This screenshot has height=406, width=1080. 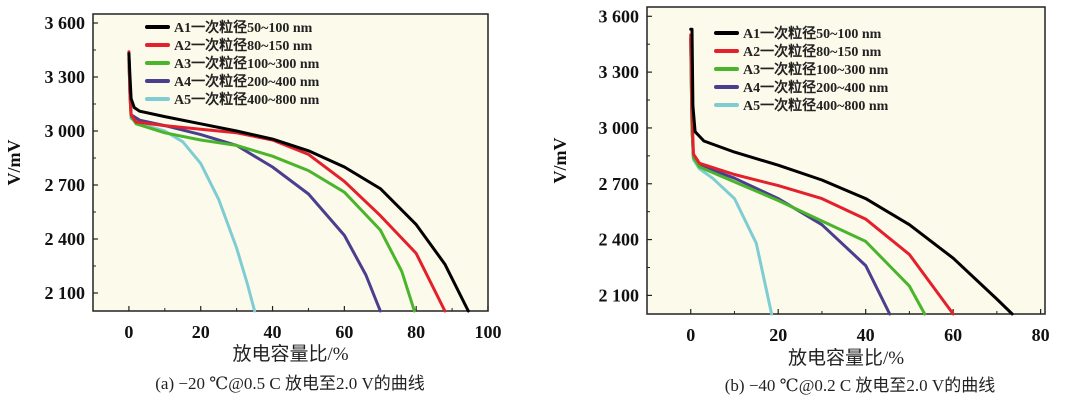 What do you see at coordinates (290, 383) in the screenshot?
I see `chart-caption: (a) −20 ℃@0.5 C 放电至2.0 V的曲线` at bounding box center [290, 383].